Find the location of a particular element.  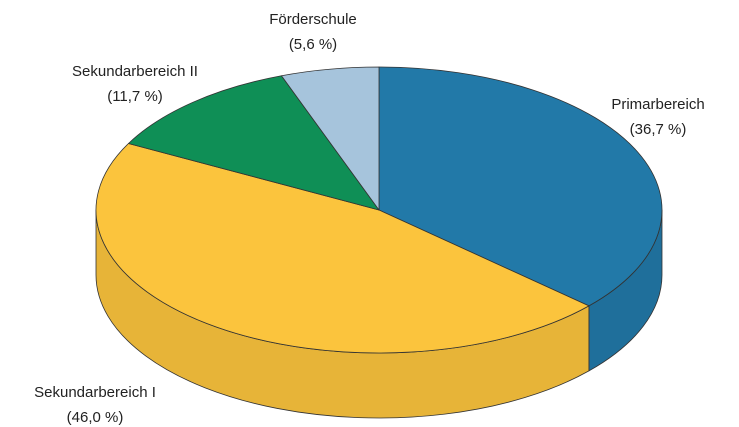

slice-label: Förderschule is located at coordinates (313, 19).